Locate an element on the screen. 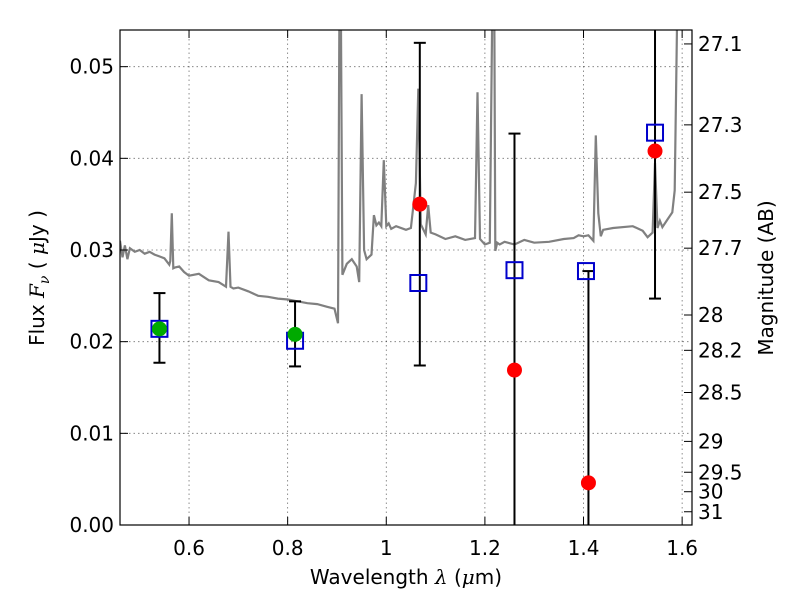 Image resolution: width=800 pixels, height=600 pixels. mag-tick-label: 27.3 is located at coordinates (720, 125).